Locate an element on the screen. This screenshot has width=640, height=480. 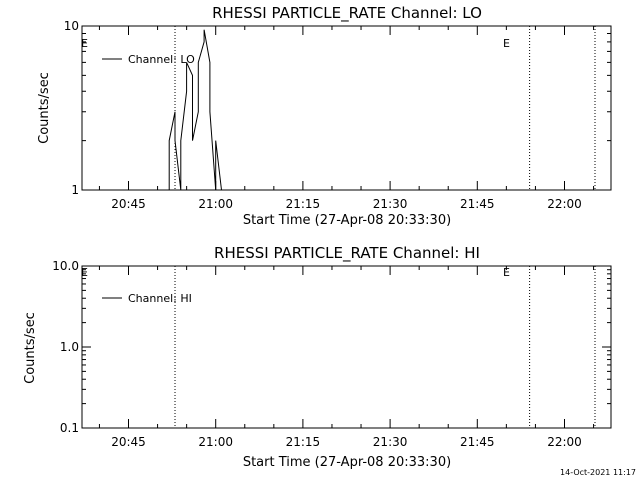
panel-hi-y-label: Counts/sec is located at coordinates (30, 348).